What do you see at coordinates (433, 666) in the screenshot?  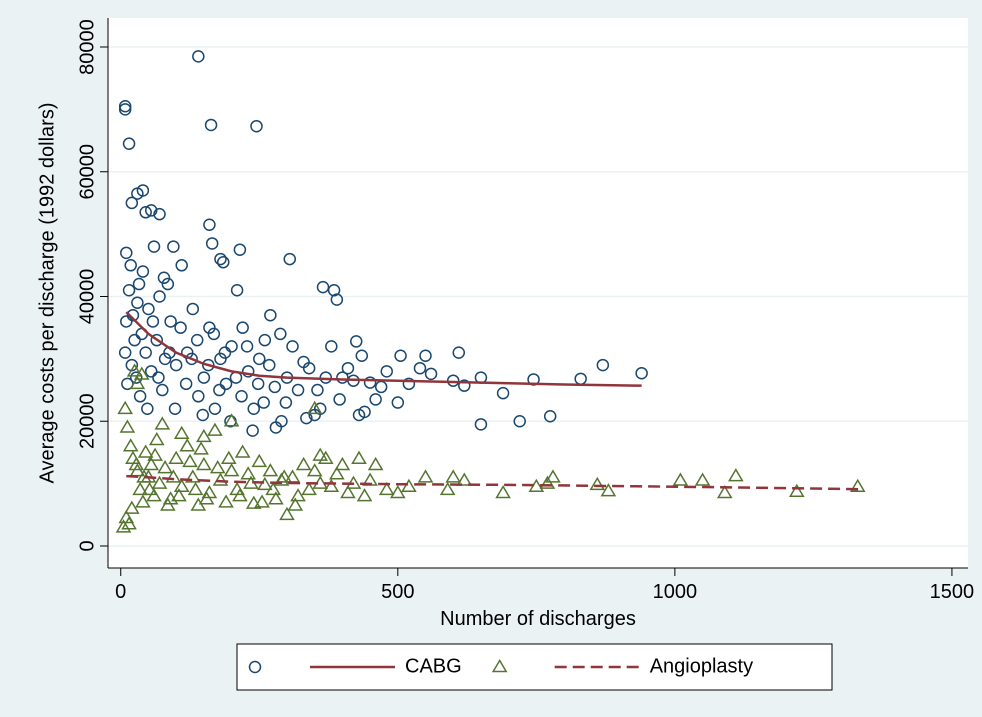 I see `legend-label: CABG` at bounding box center [433, 666].